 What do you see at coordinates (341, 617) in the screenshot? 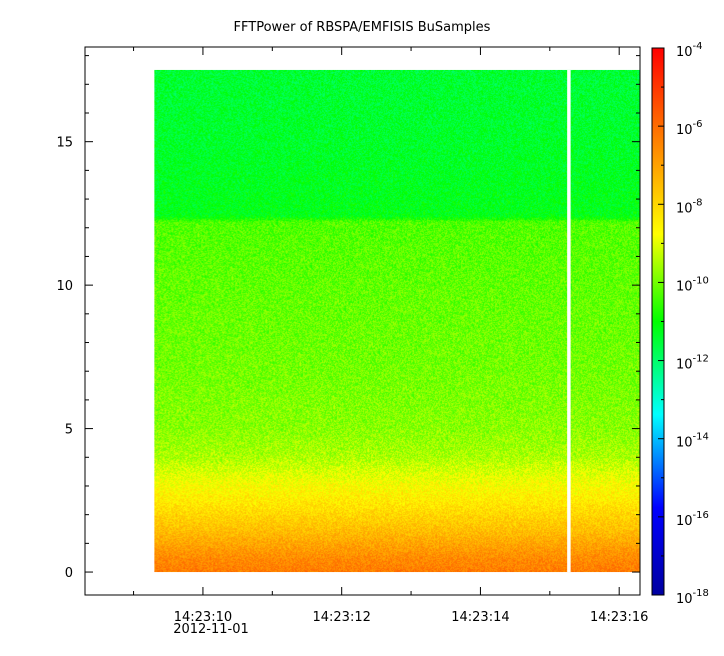
I see `x-tick-label: 14:23:12` at bounding box center [341, 617].